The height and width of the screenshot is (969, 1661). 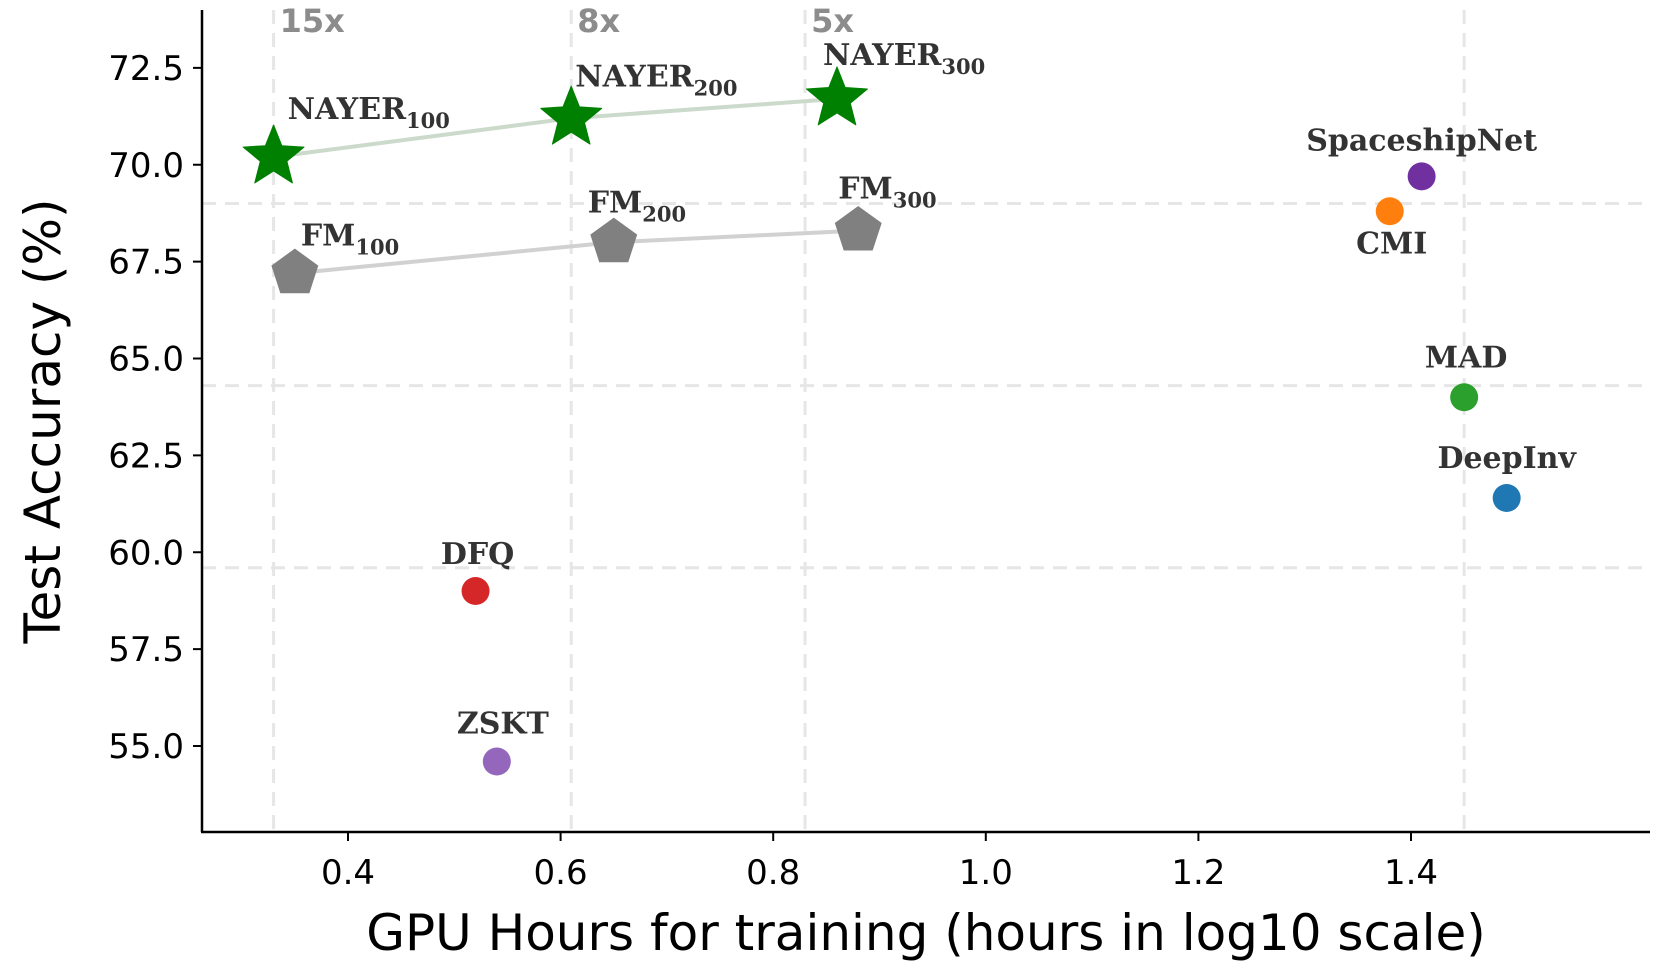 I want to click on x-tick-label: 1.4, so click(x=1411, y=873).